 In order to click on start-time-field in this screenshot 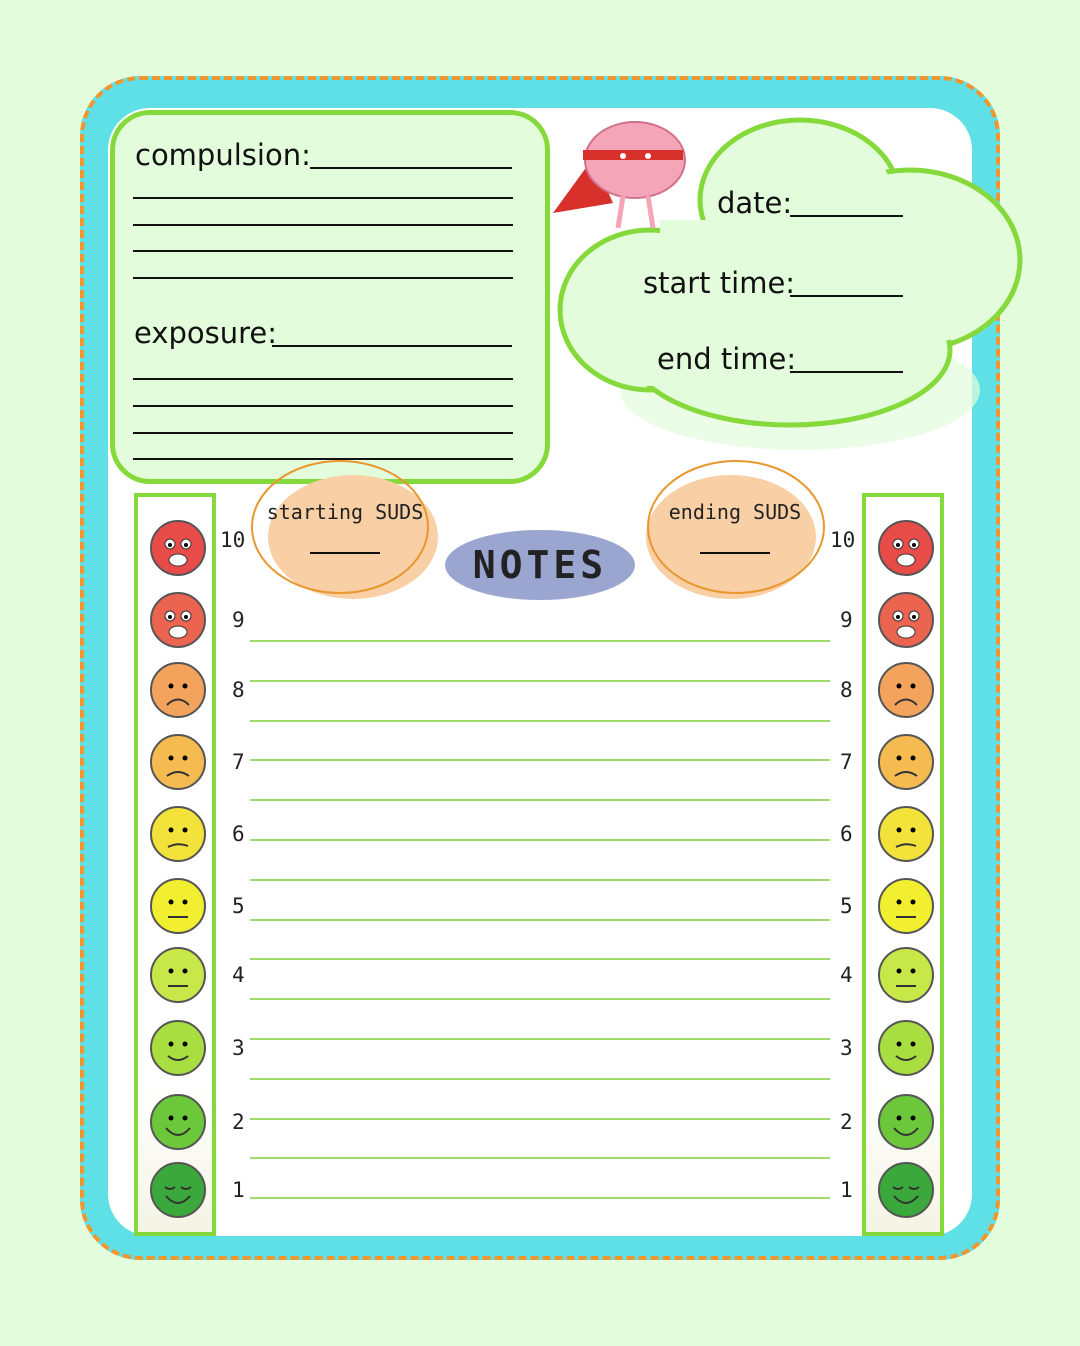, I will do `click(846, 296)`.